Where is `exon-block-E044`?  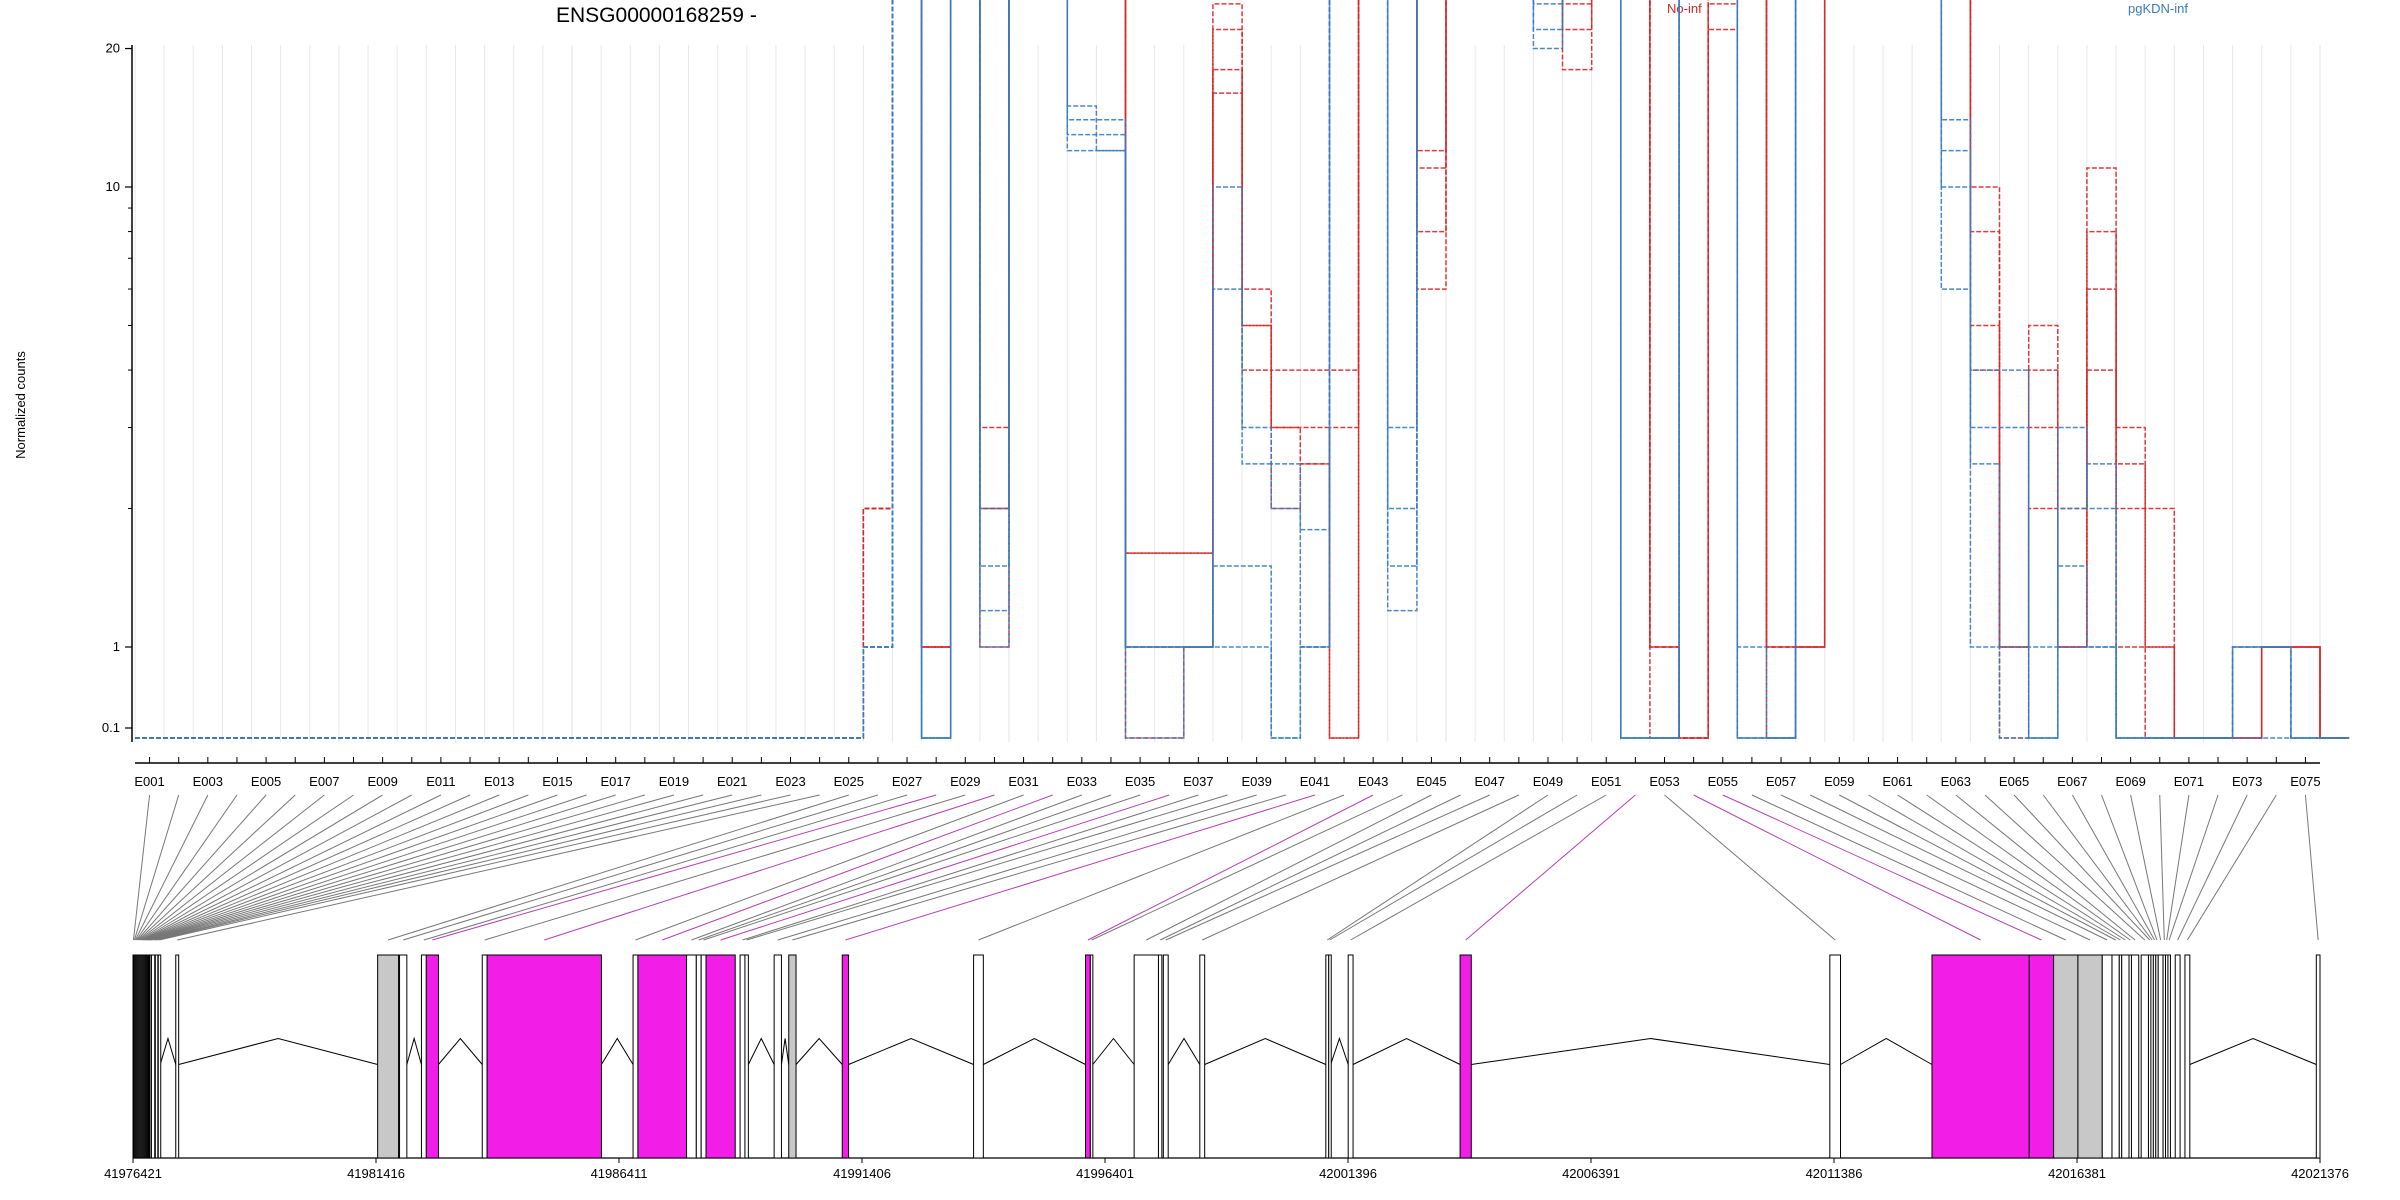 exon-block-E044 is located at coordinates (1091, 1056).